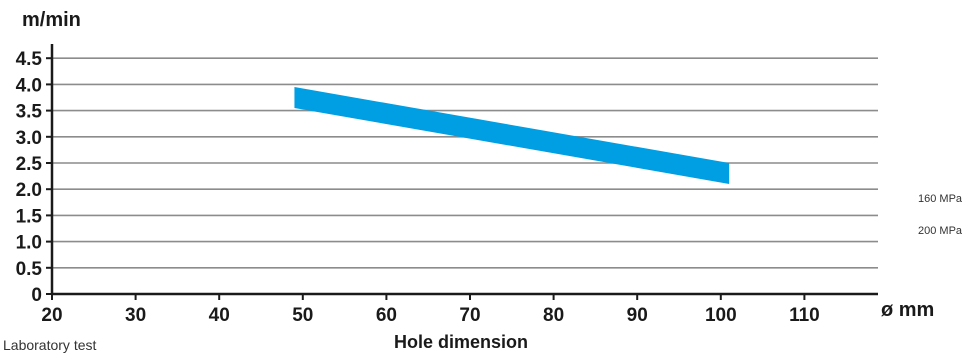  What do you see at coordinates (51, 315) in the screenshot?
I see `x-tick-label: 20` at bounding box center [51, 315].